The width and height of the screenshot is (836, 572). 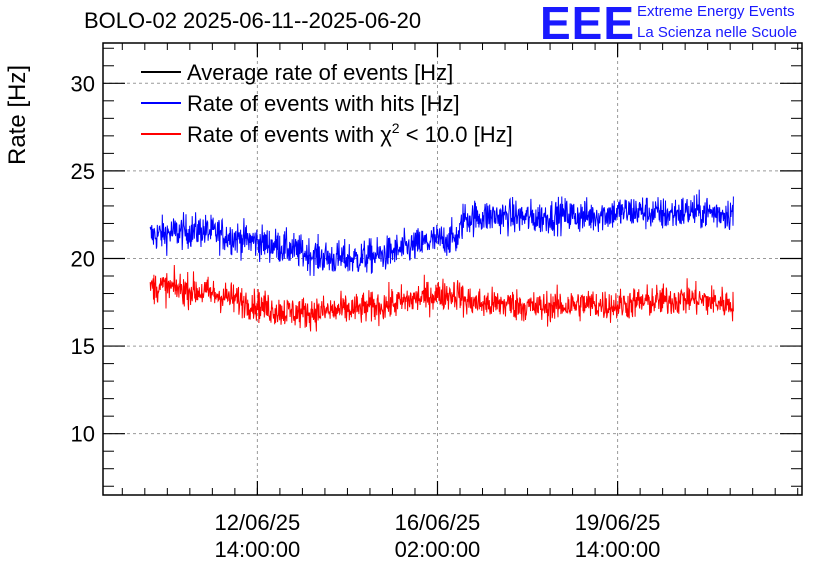 What do you see at coordinates (83, 171) in the screenshot?
I see `y-tick-label: 25` at bounding box center [83, 171].